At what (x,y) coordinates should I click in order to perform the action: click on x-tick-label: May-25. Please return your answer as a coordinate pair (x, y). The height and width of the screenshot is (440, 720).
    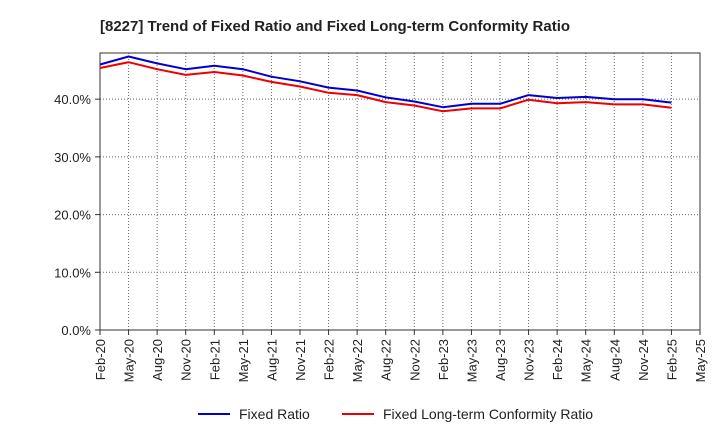
    Looking at the image, I should click on (700, 360).